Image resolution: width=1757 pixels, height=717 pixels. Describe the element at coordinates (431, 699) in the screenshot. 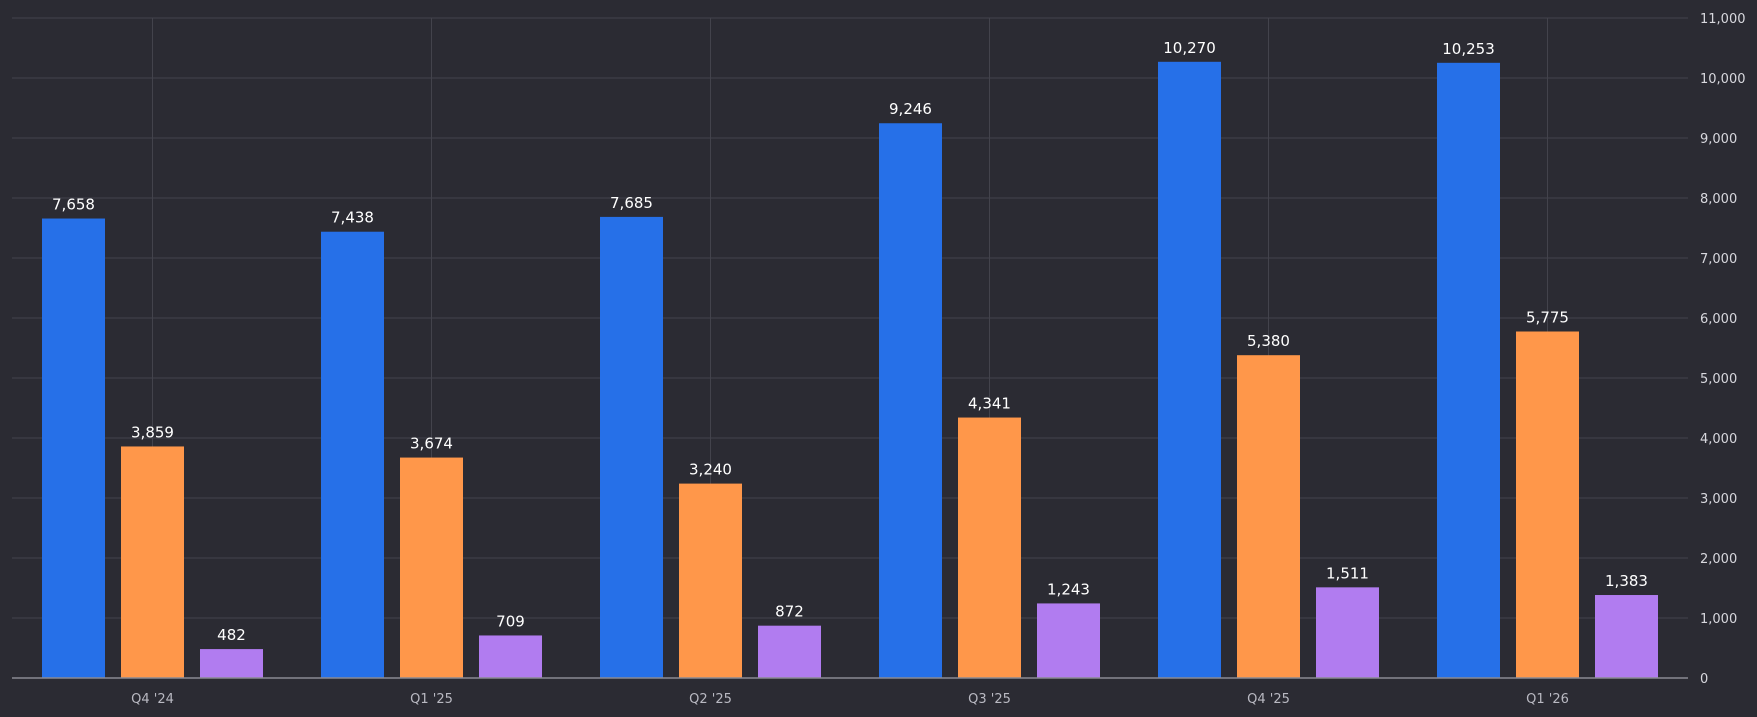

I see `x-tick-label: Q1 '25` at that location.